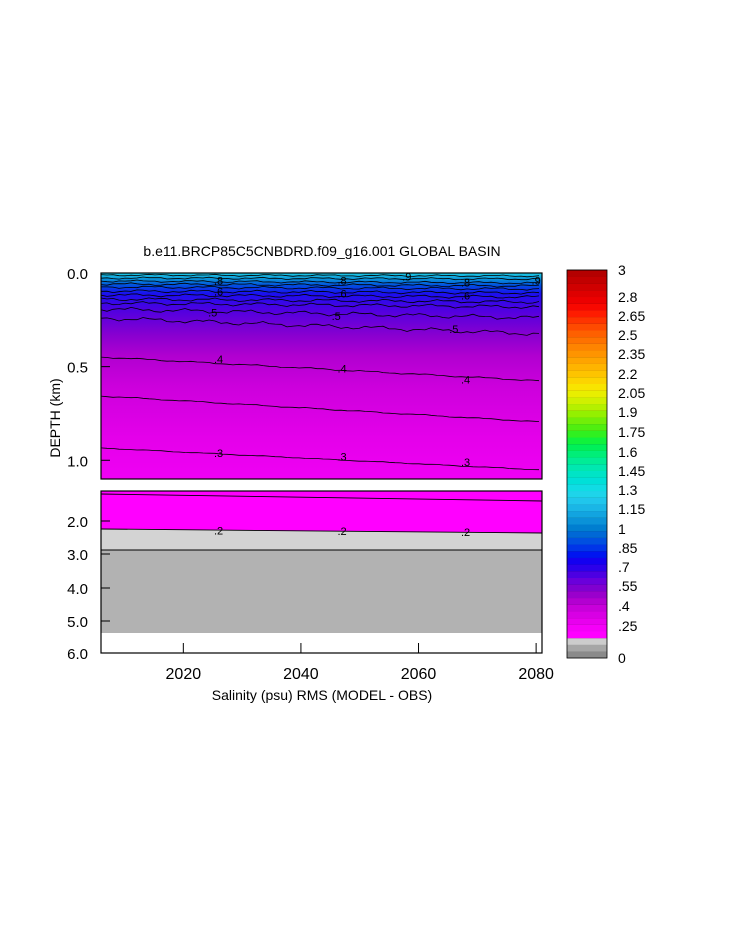 Image resolution: width=733 pixels, height=950 pixels. I want to click on x-axis: 2020 2040 2060 2080, so click(360, 663).